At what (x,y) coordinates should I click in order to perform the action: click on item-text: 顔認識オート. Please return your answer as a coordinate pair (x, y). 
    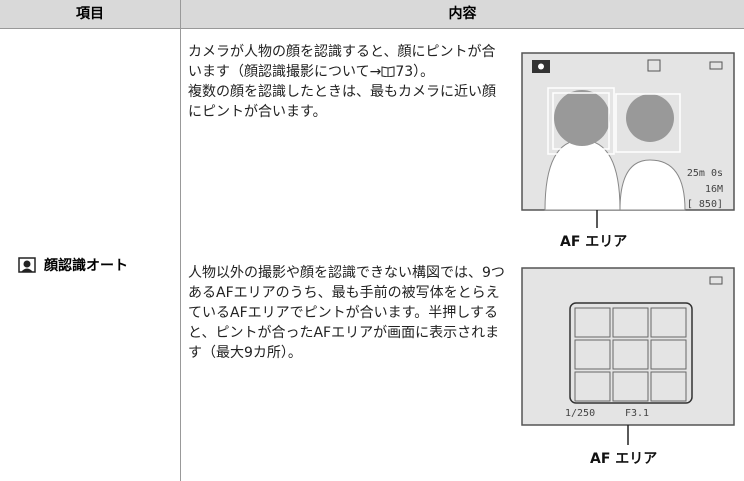
    Looking at the image, I should click on (86, 266).